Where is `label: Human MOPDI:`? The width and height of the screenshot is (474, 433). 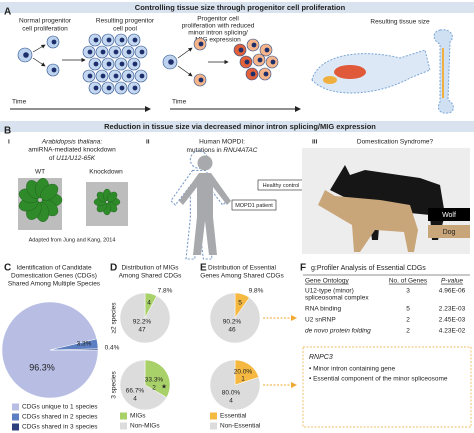 label: Human MOPDI: is located at coordinates (222, 142).